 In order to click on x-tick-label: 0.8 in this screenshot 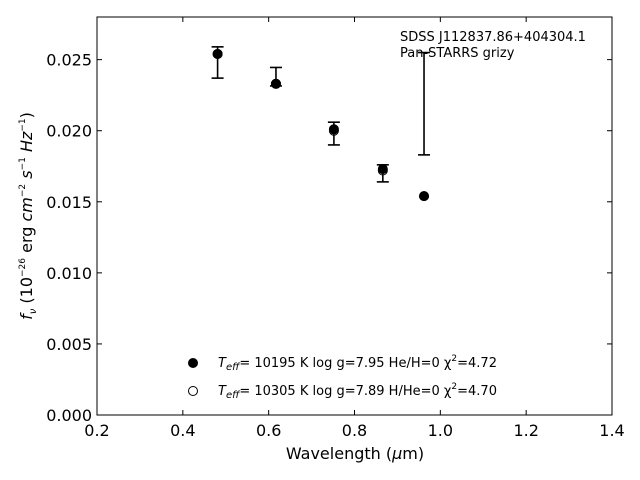, I will do `click(354, 430)`.